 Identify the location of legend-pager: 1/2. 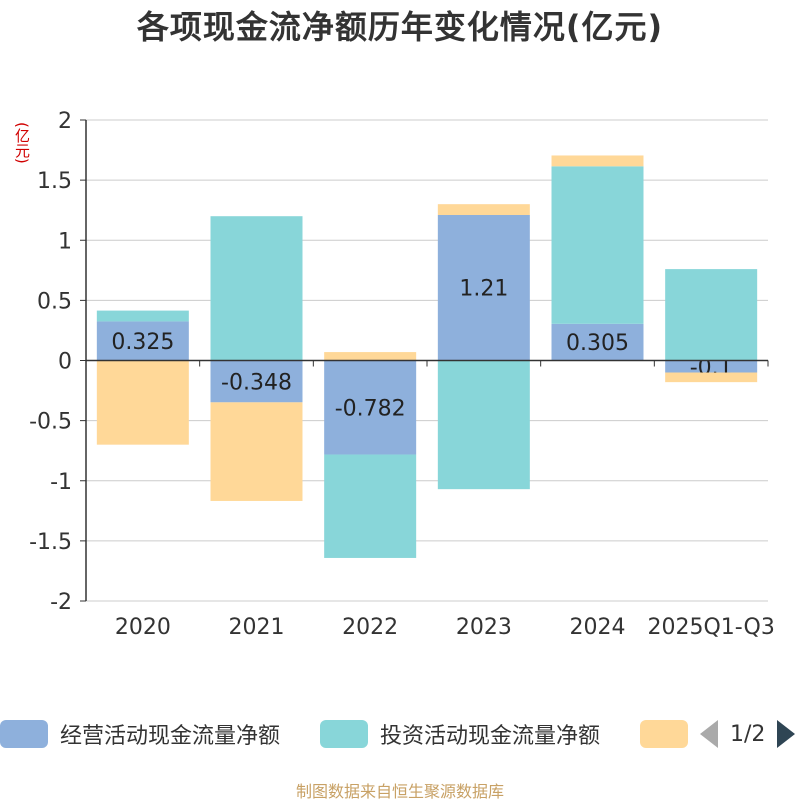
(748, 734).